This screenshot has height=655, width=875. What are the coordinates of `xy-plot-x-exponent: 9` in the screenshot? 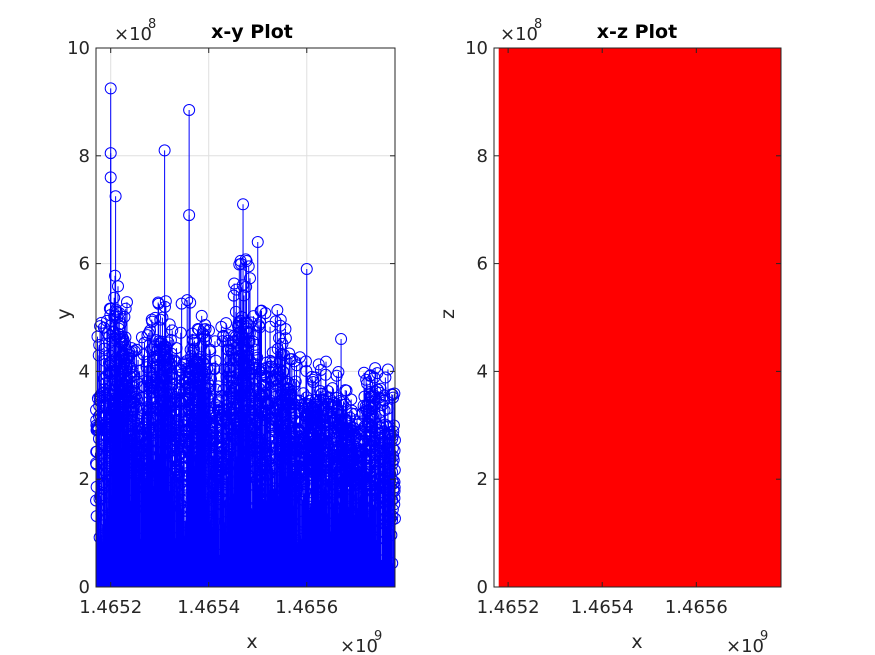 It's located at (378, 636).